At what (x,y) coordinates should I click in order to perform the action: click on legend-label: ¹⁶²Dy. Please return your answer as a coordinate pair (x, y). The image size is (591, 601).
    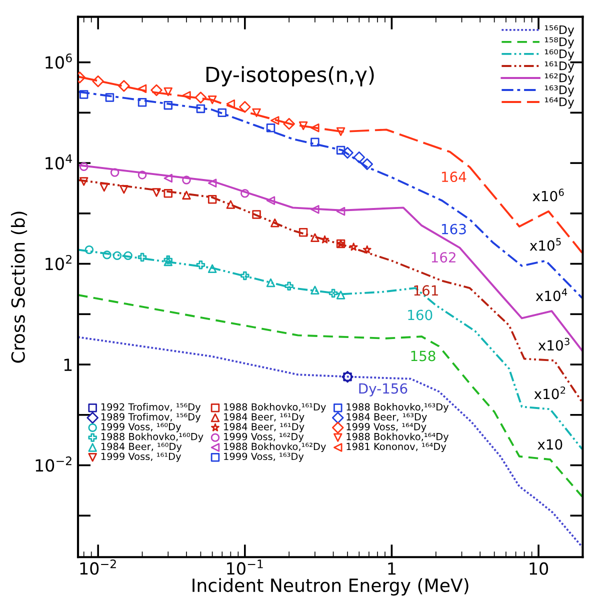
    Looking at the image, I should click on (559, 79).